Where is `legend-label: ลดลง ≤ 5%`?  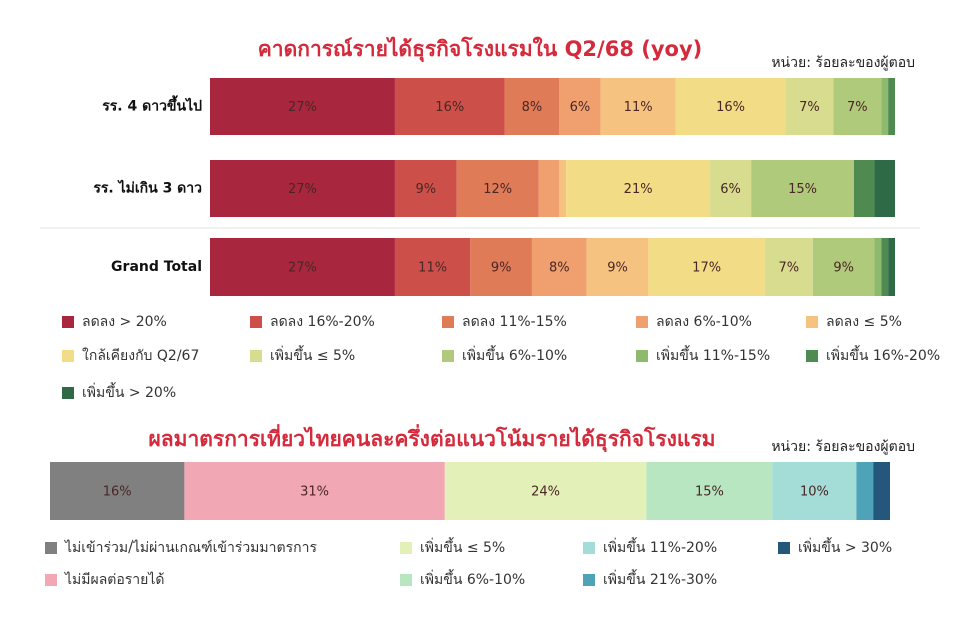 legend-label: ลดลง ≤ 5% is located at coordinates (864, 322).